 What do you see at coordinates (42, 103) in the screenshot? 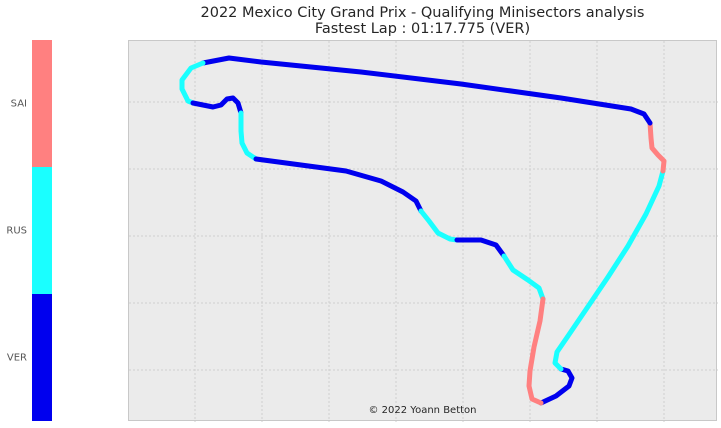
I see `colorbar-segment-sai` at bounding box center [42, 103].